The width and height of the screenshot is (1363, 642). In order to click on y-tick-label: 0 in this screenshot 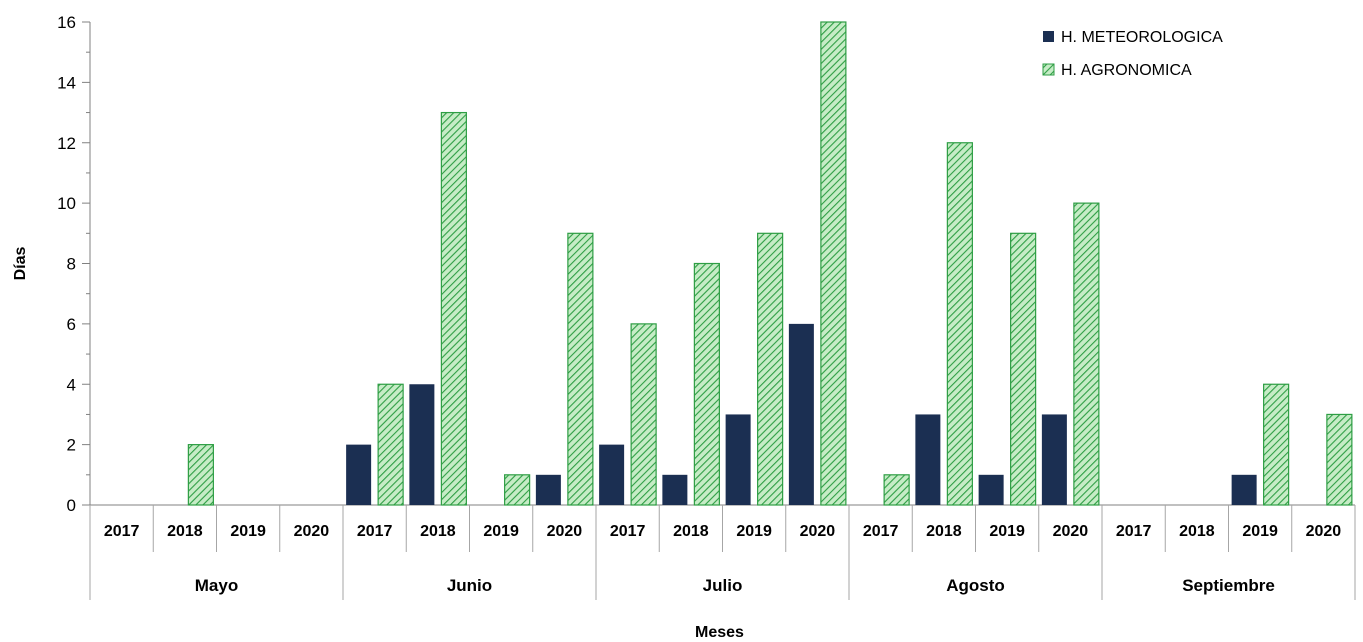, I will do `click(71, 505)`.